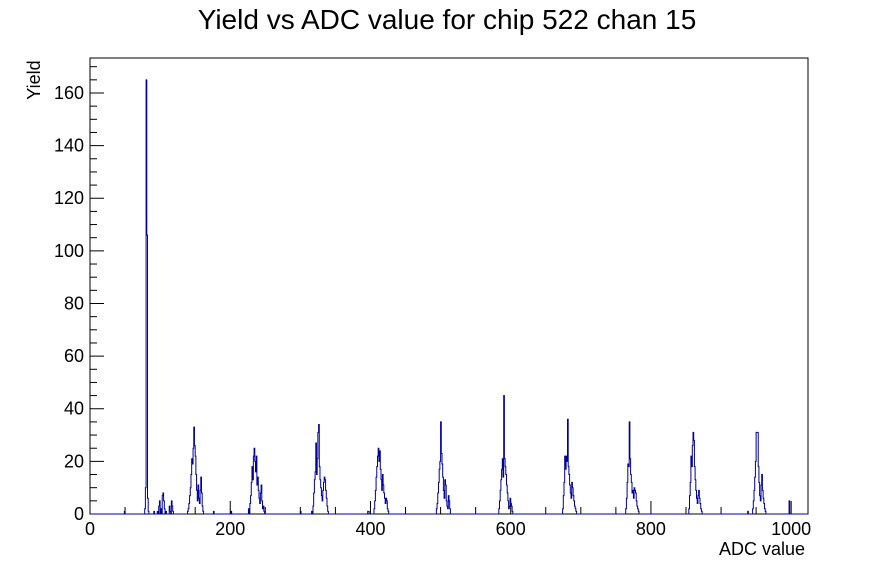 The width and height of the screenshot is (896, 572). Describe the element at coordinates (74, 461) in the screenshot. I see `y-tick-label: 20` at that location.